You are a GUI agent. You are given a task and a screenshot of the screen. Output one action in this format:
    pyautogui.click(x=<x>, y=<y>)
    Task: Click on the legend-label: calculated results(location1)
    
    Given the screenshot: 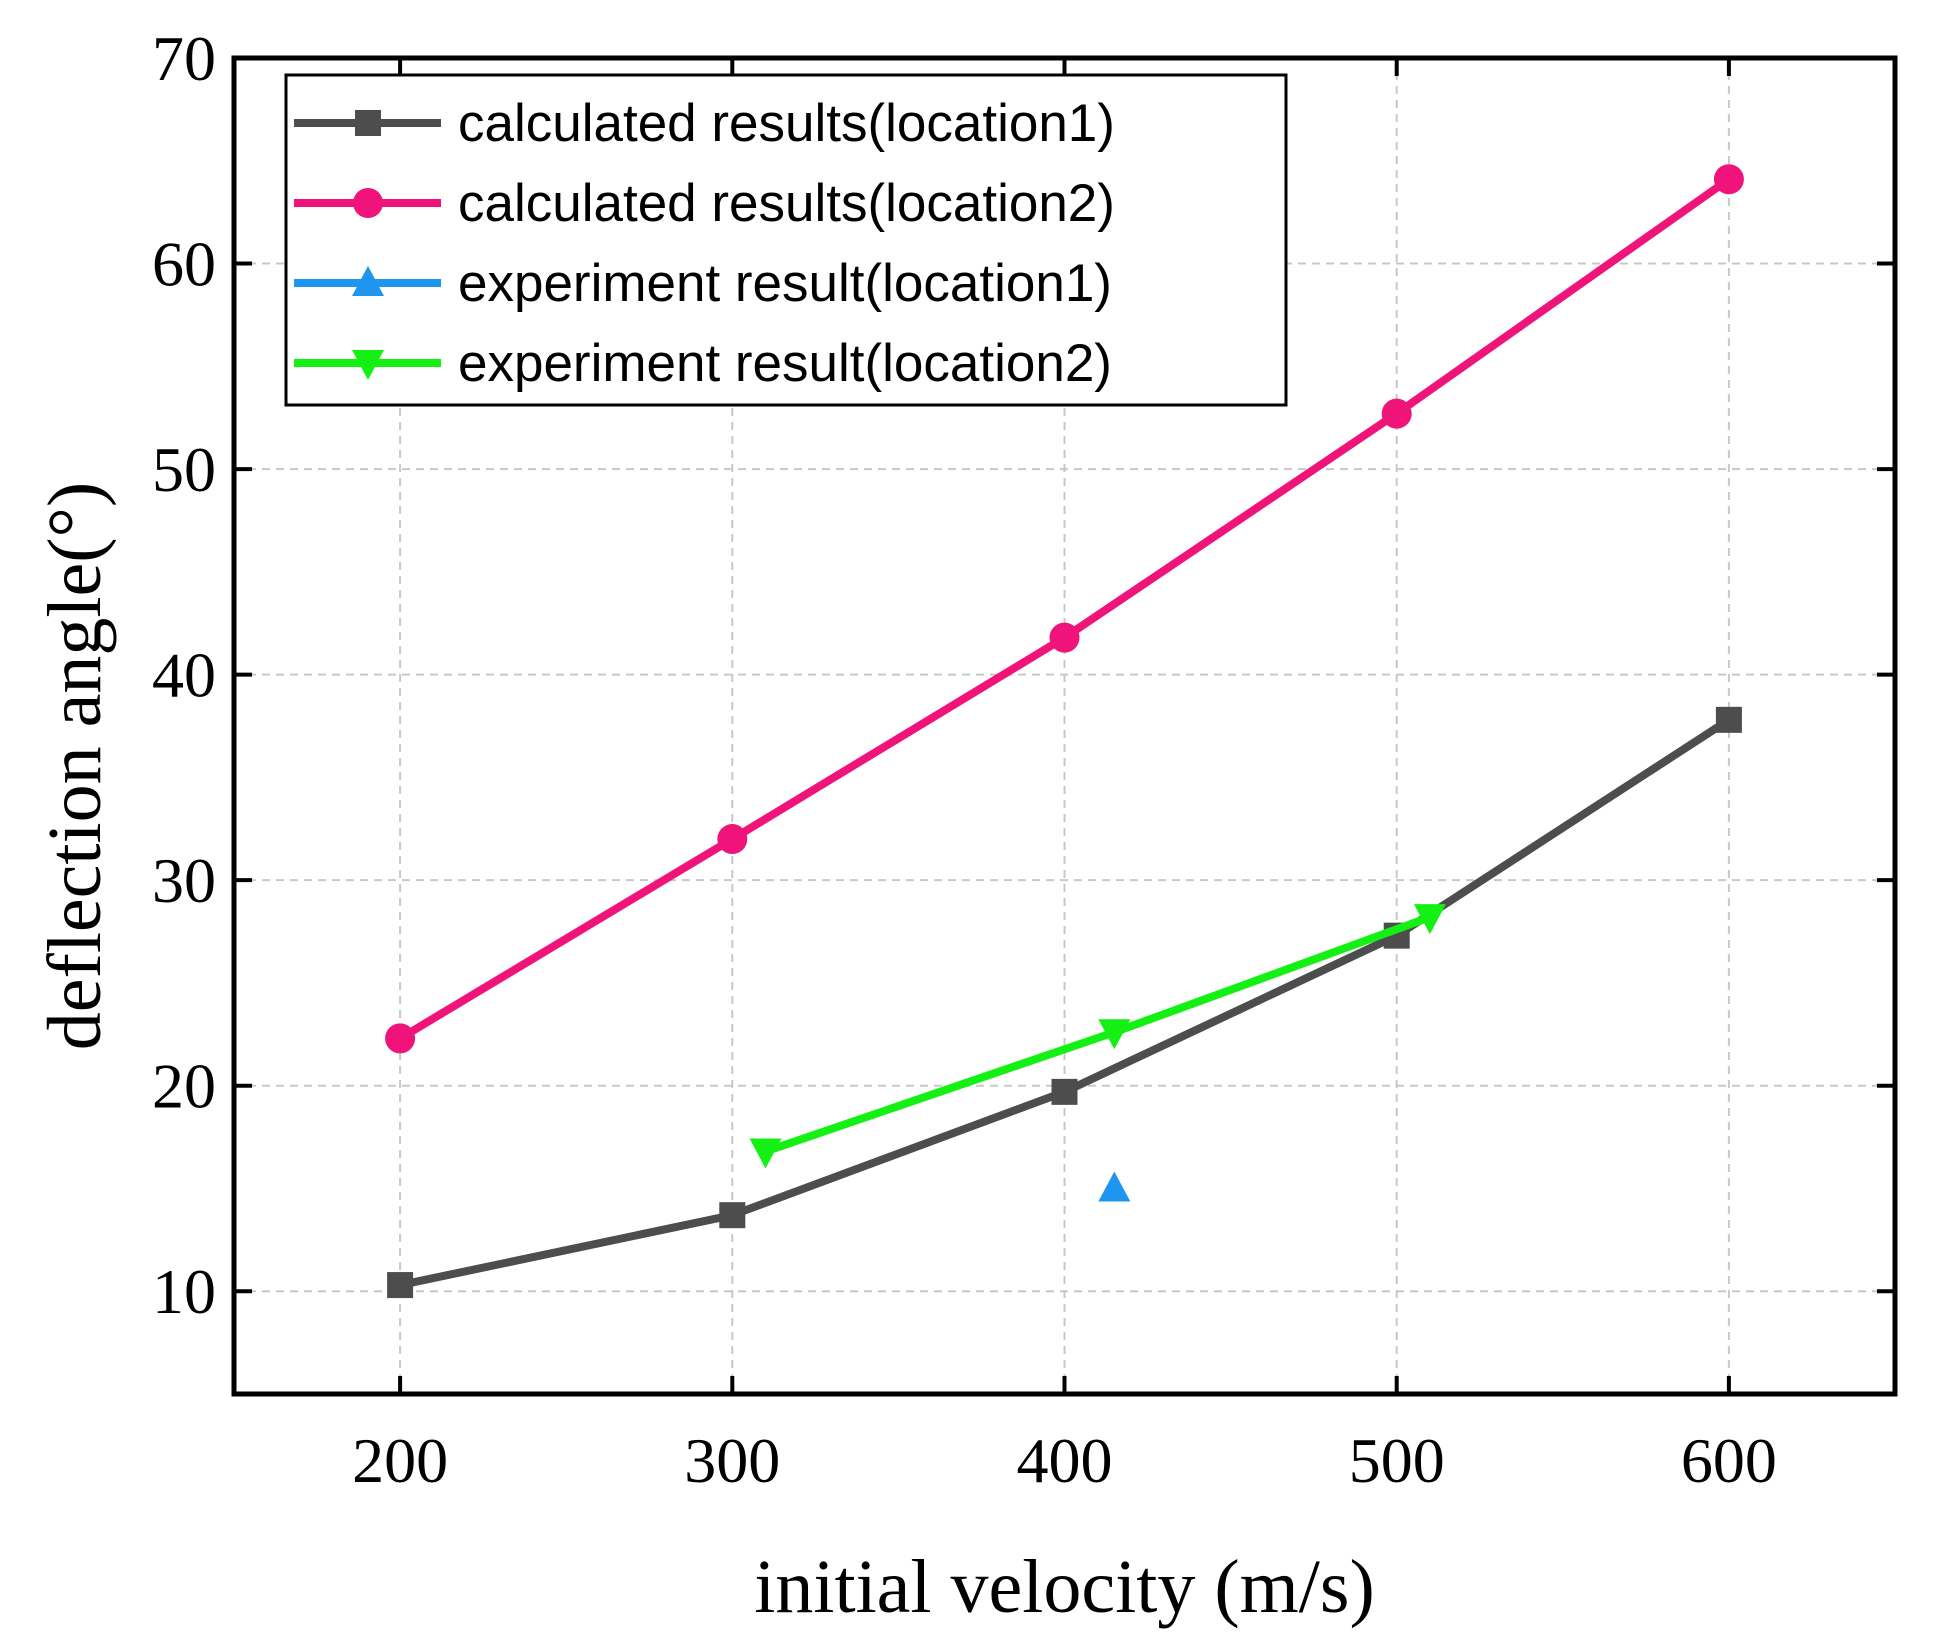 What is the action you would take?
    pyautogui.click(x=786, y=123)
    